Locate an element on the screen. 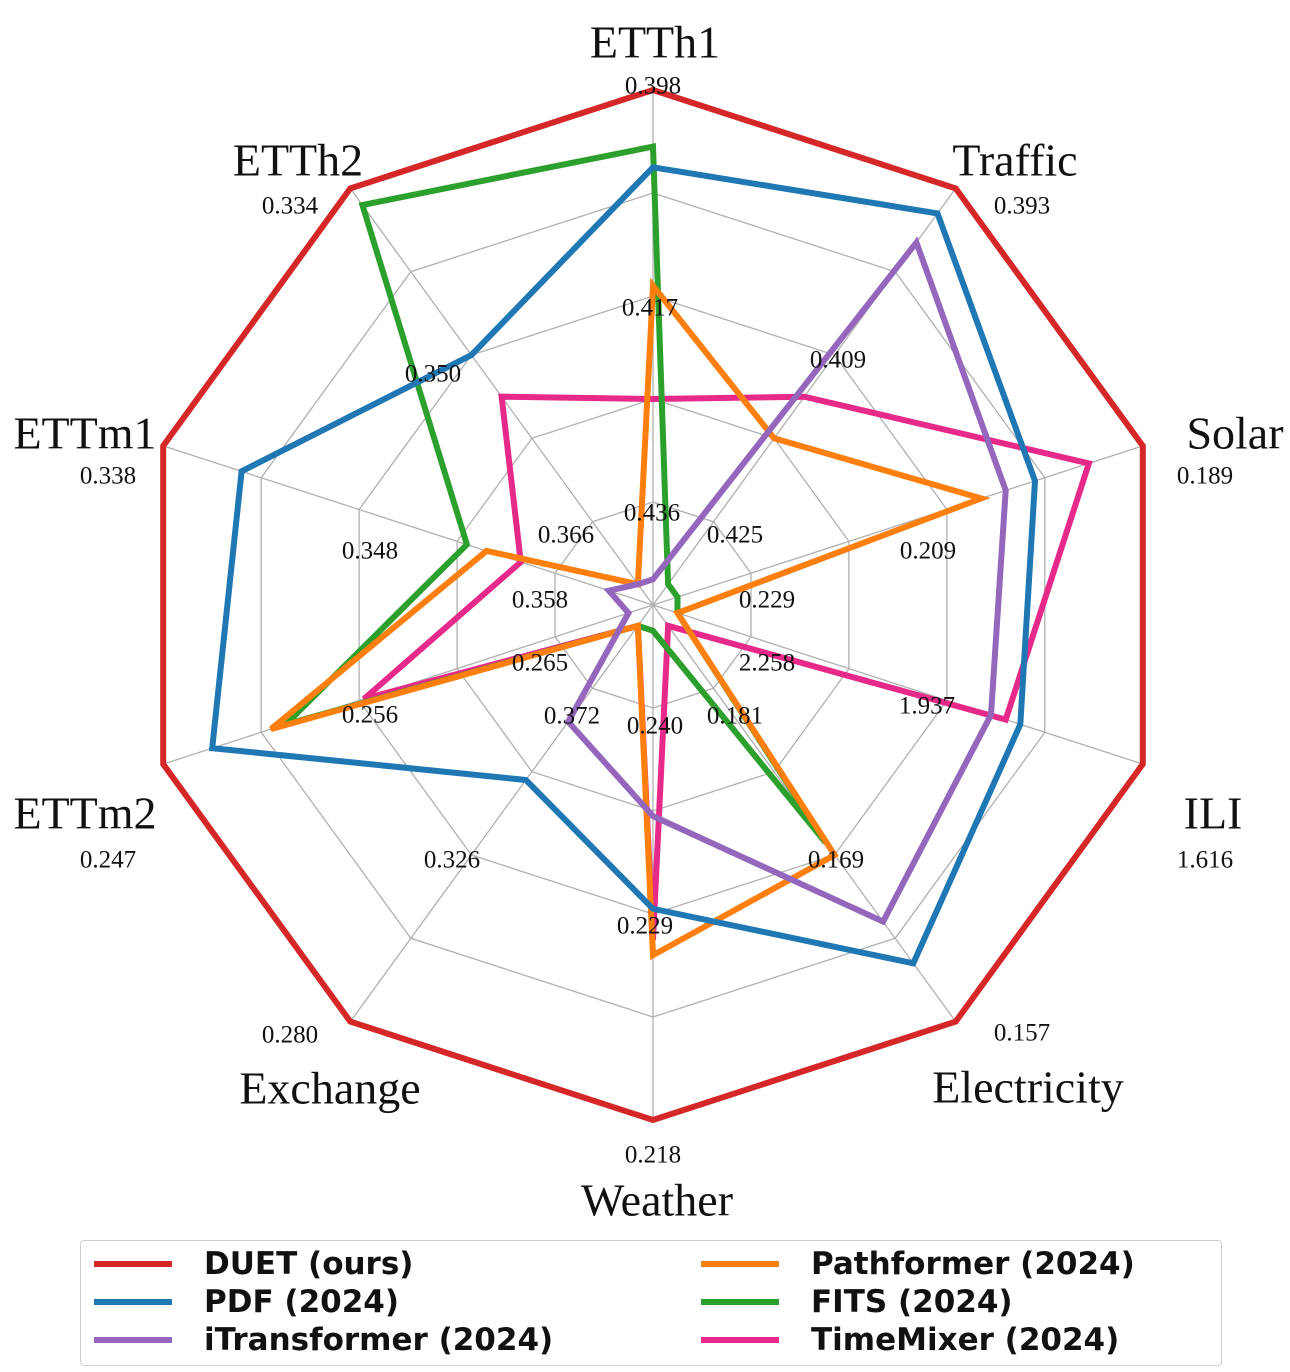 Image resolution: width=1290 pixels, height=1372 pixels. outer-tick-exchange: 0.280 is located at coordinates (290, 1035).